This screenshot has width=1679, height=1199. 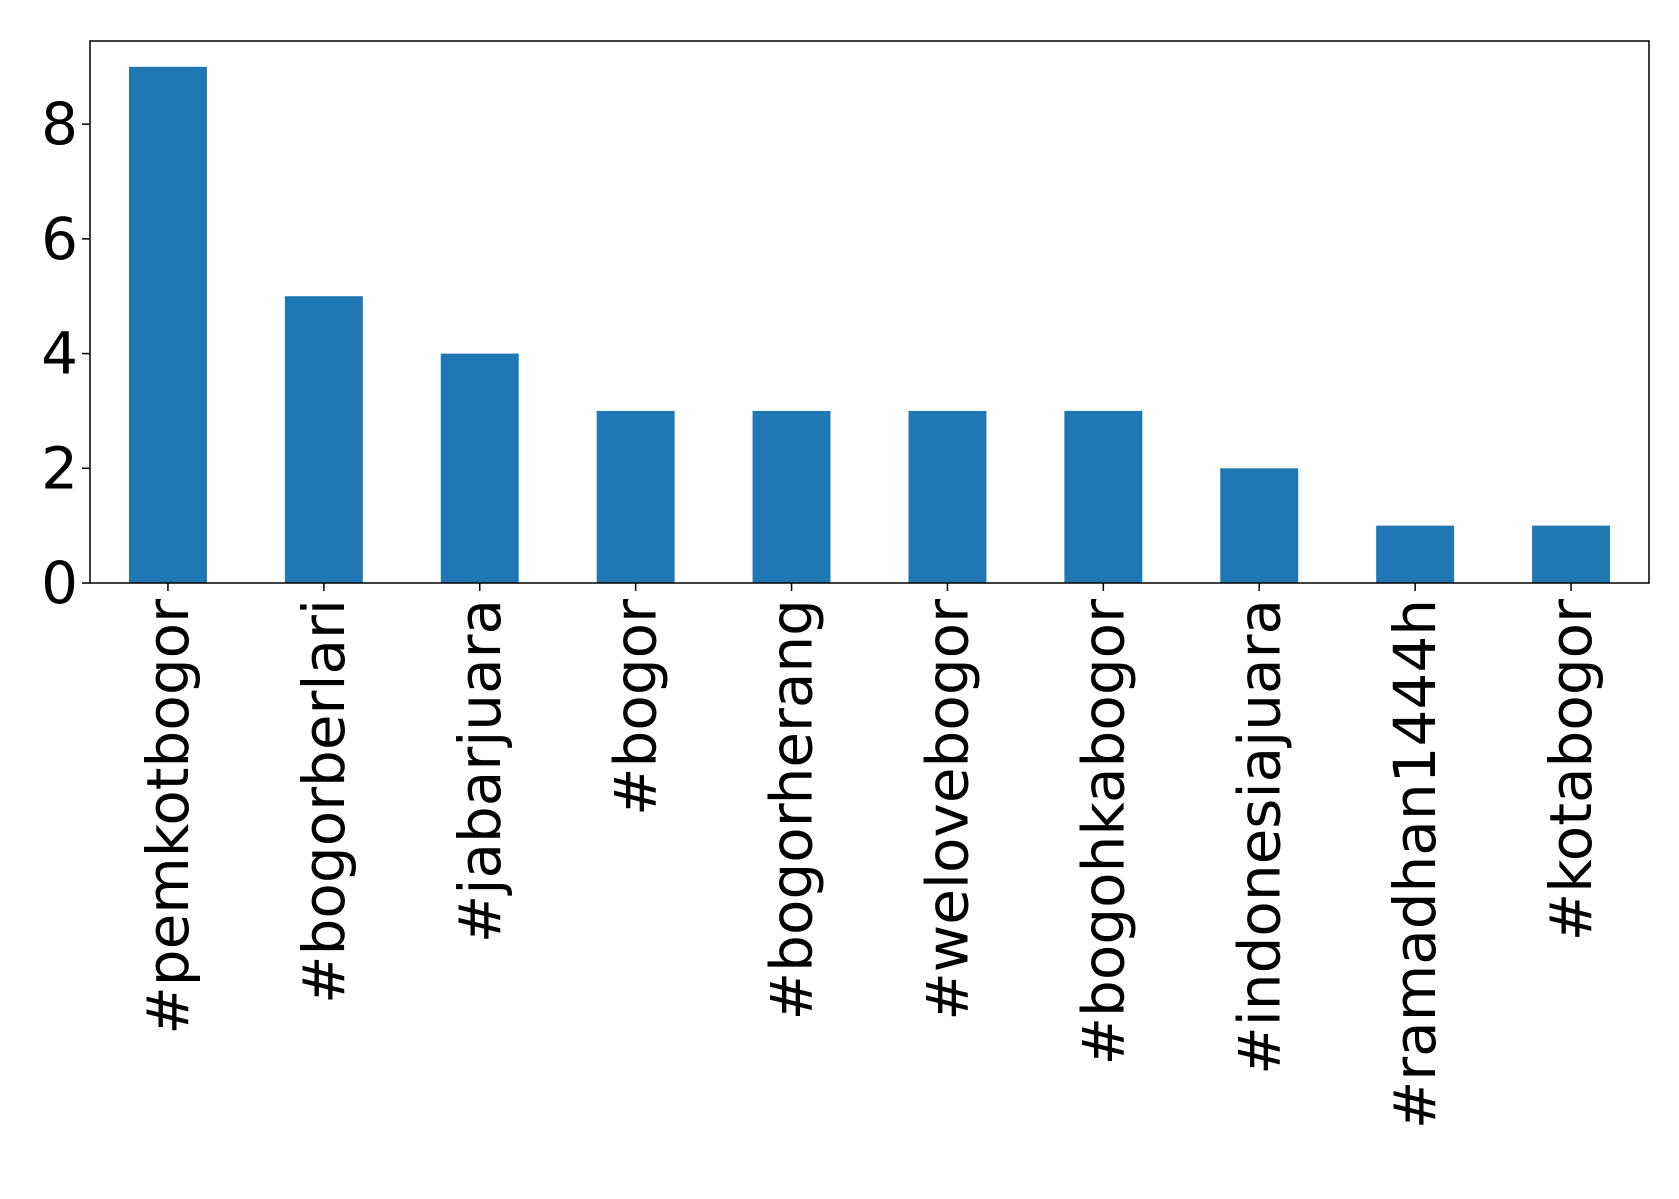 What do you see at coordinates (480, 771) in the screenshot?
I see `x-tick-label: #jabarjuara` at bounding box center [480, 771].